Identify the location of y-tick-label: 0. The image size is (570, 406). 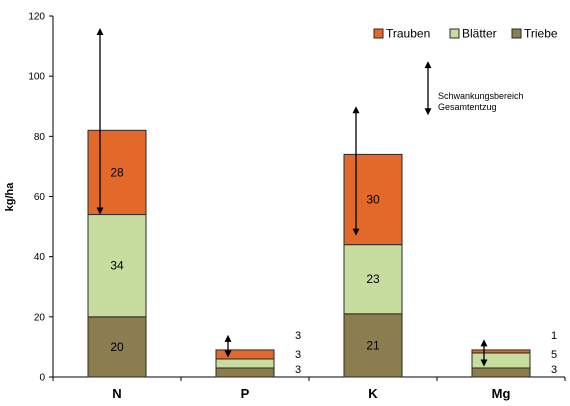
(42, 378).